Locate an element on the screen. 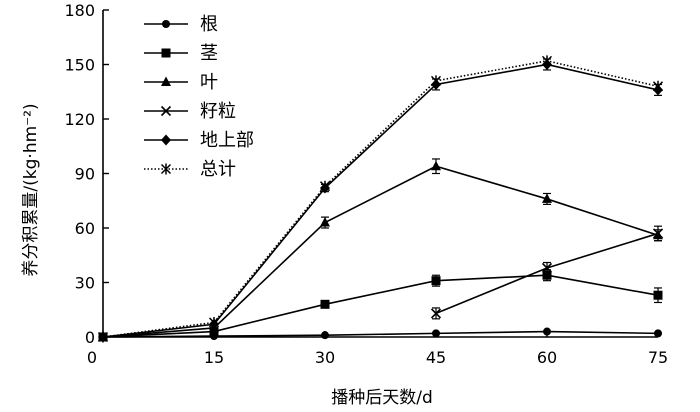  x-tick-label: 30 is located at coordinates (325, 357).